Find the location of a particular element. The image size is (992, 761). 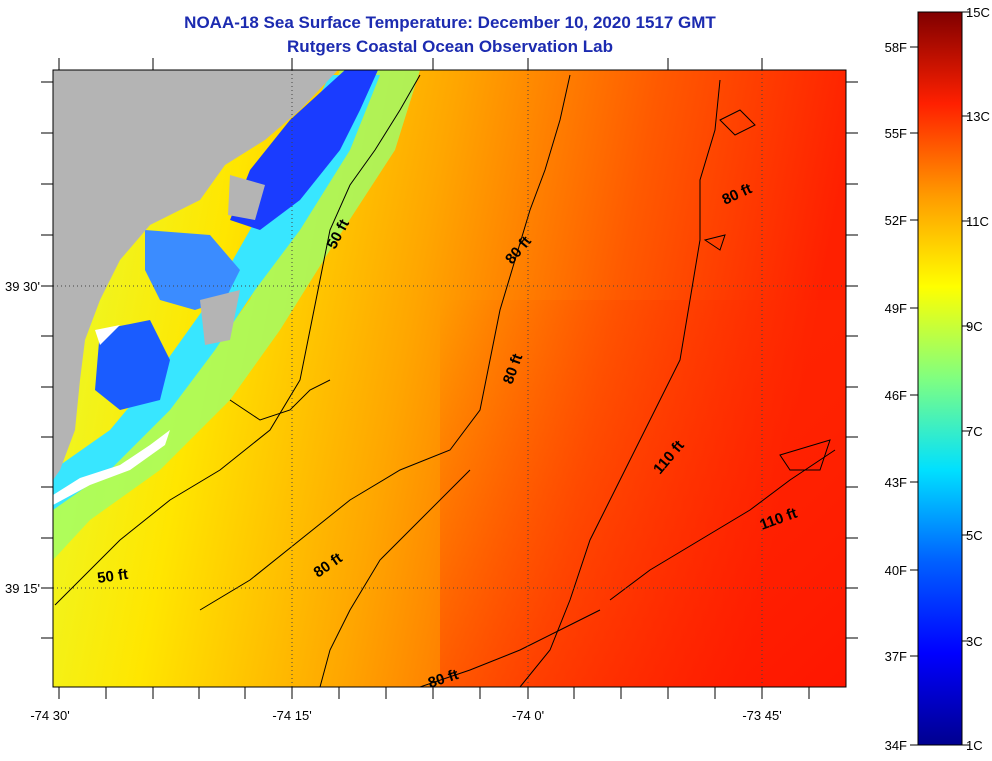

colorbar-f-label: 55F is located at coordinates (896, 133).